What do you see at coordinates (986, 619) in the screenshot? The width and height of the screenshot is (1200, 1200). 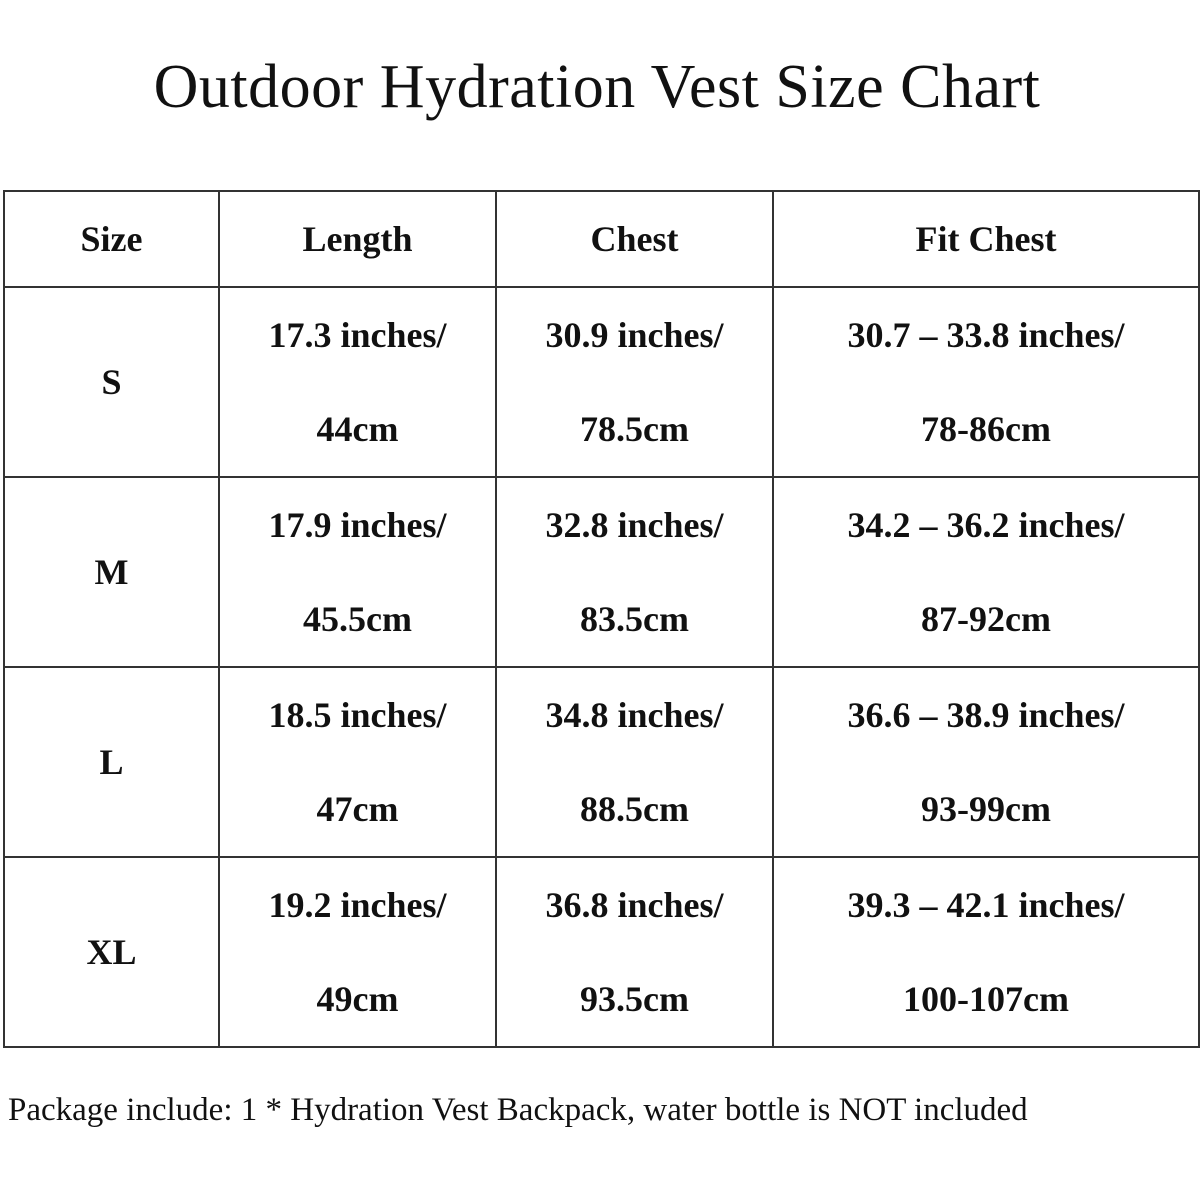 I see `cm-value: 87-92cm` at bounding box center [986, 619].